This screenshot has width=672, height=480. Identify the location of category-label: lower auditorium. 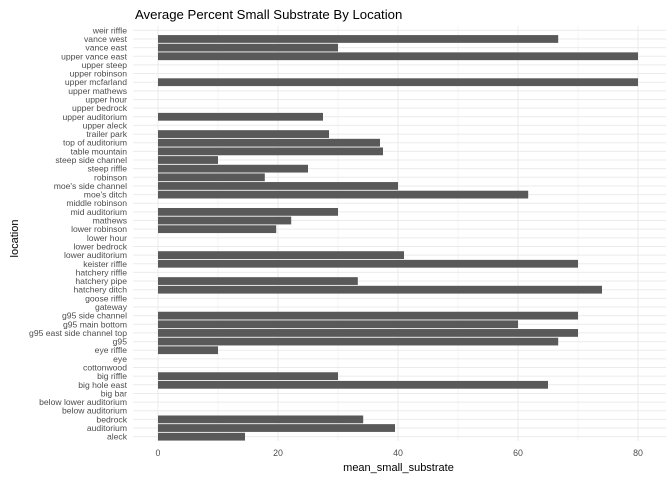
(95, 255).